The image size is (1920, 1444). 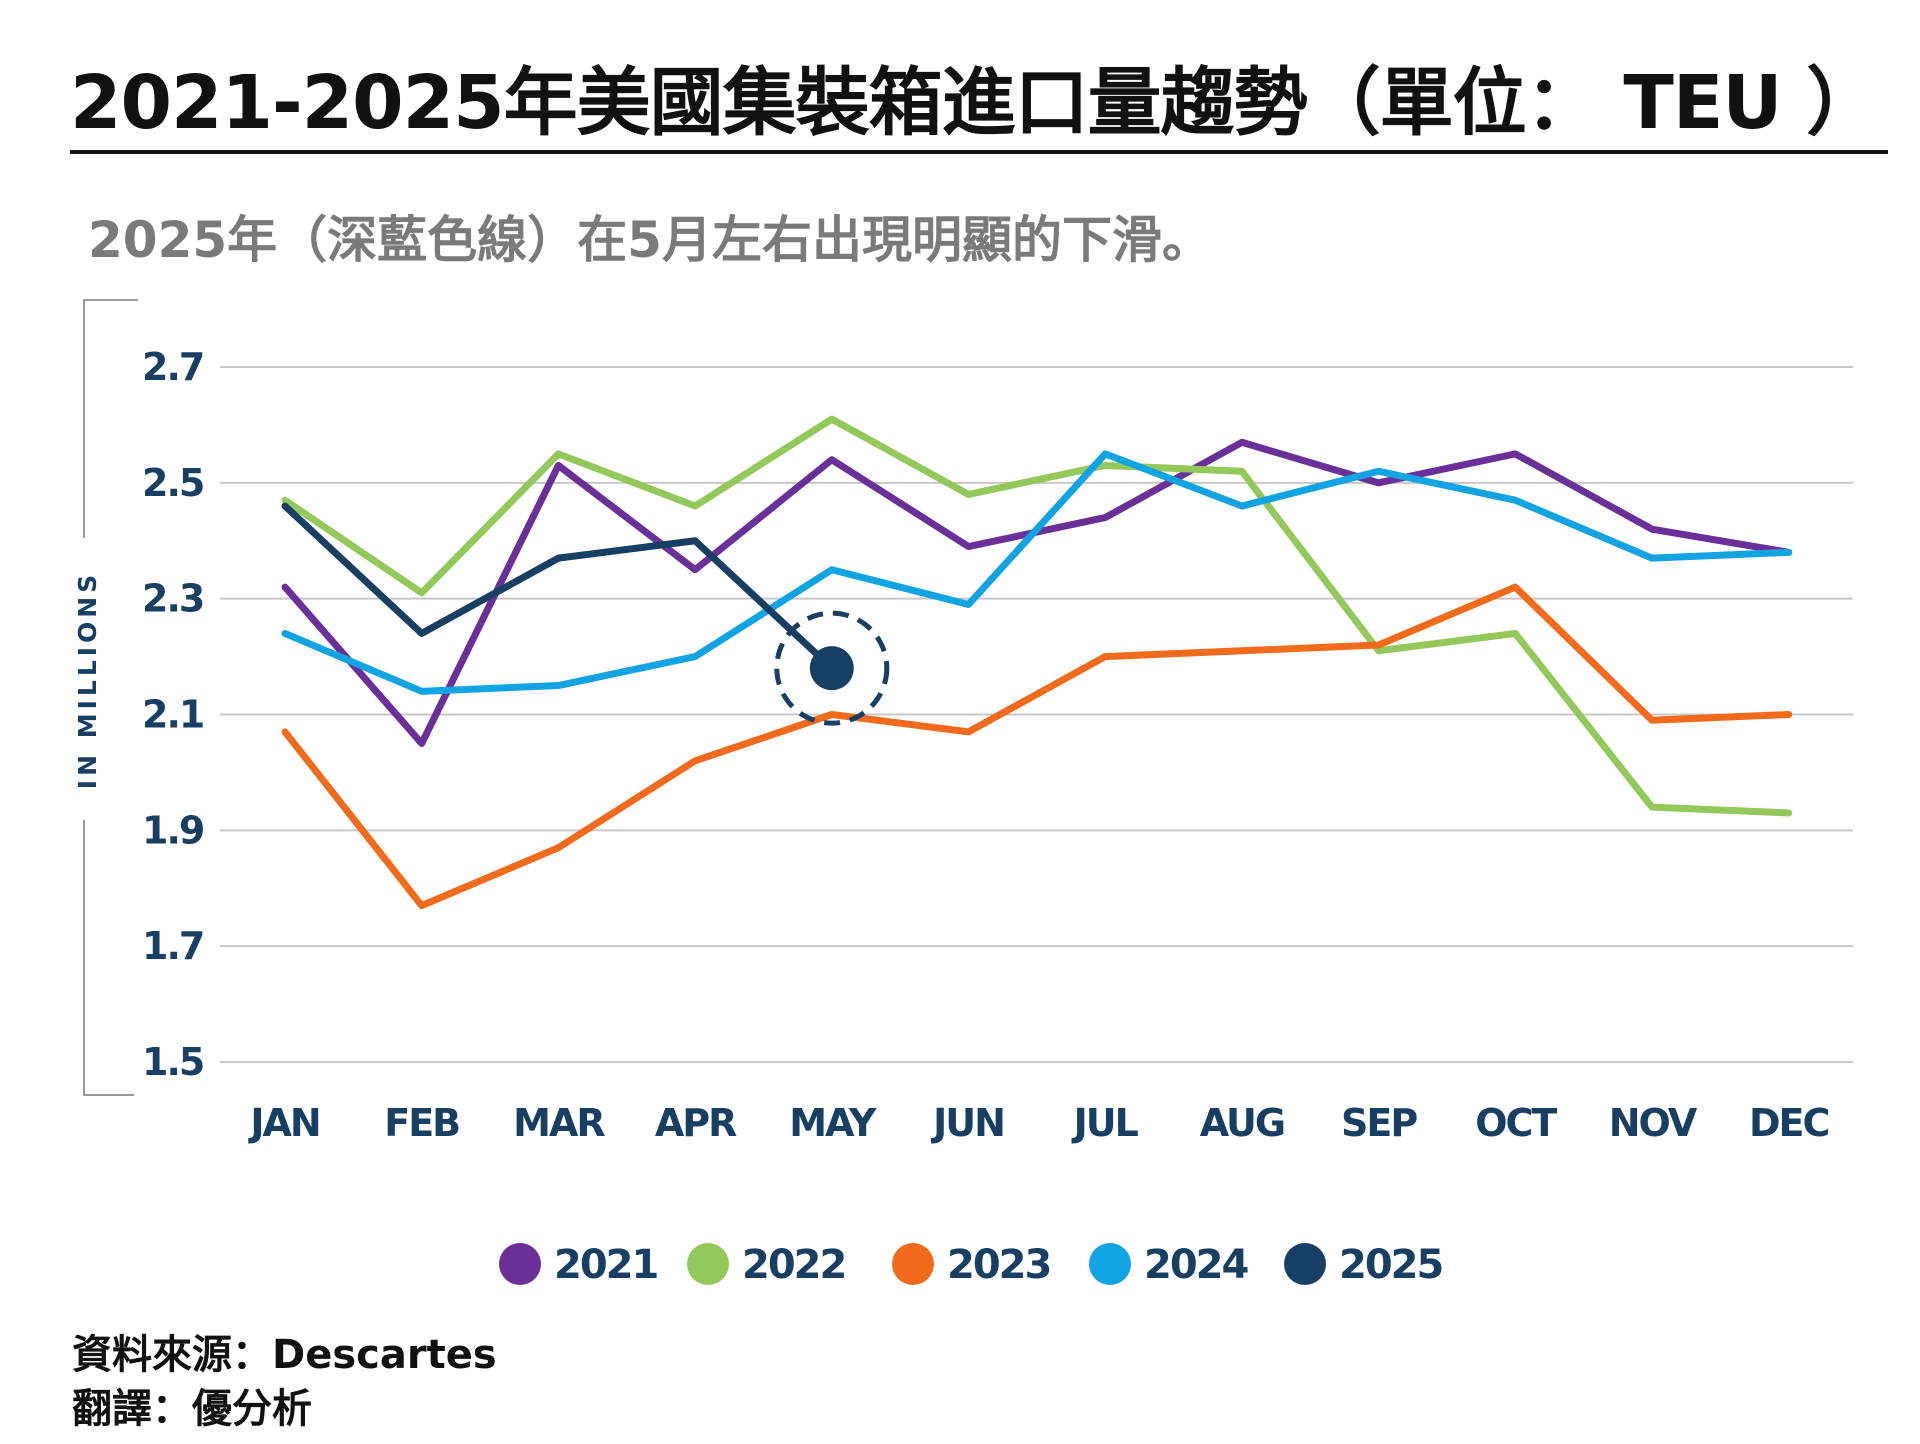 I want to click on legend-label: 2024, so click(x=1195, y=1265).